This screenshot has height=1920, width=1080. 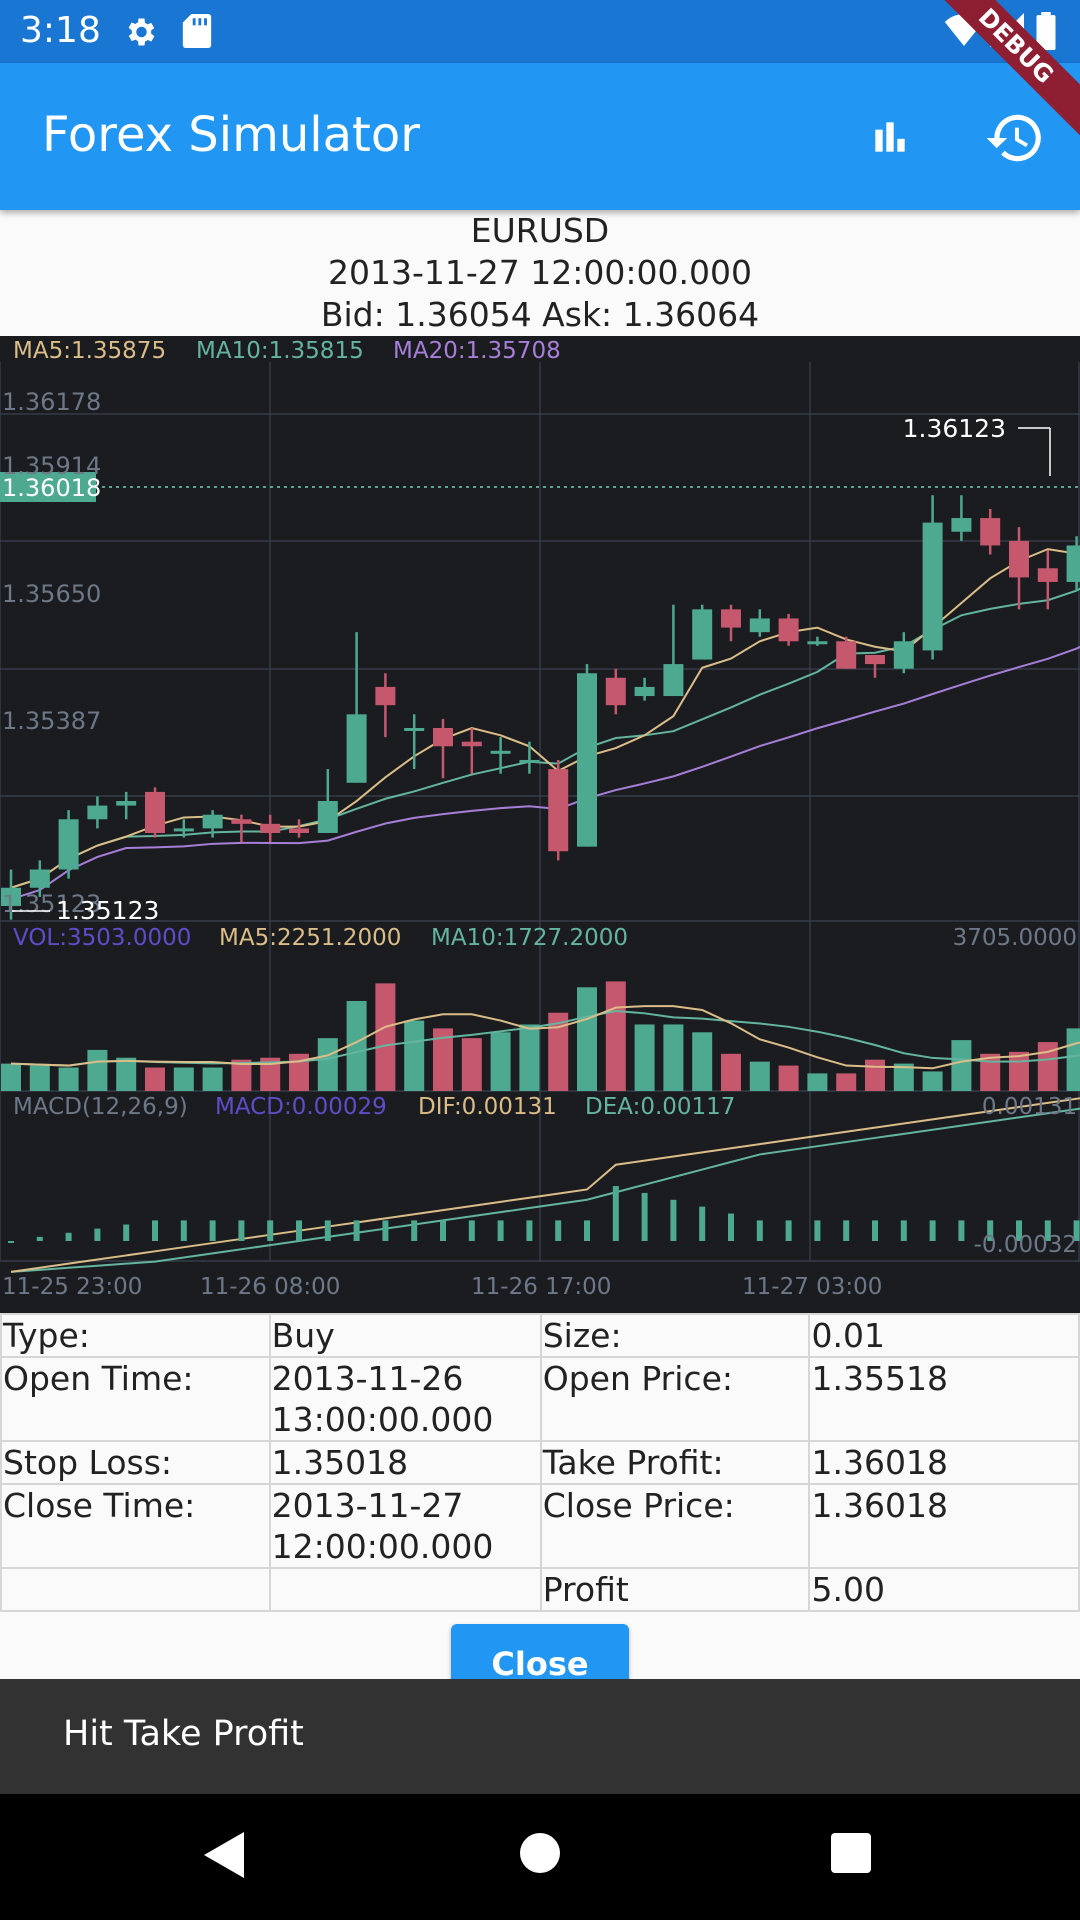 I want to click on table-value-cell: Buy, so click(x=405, y=1335).